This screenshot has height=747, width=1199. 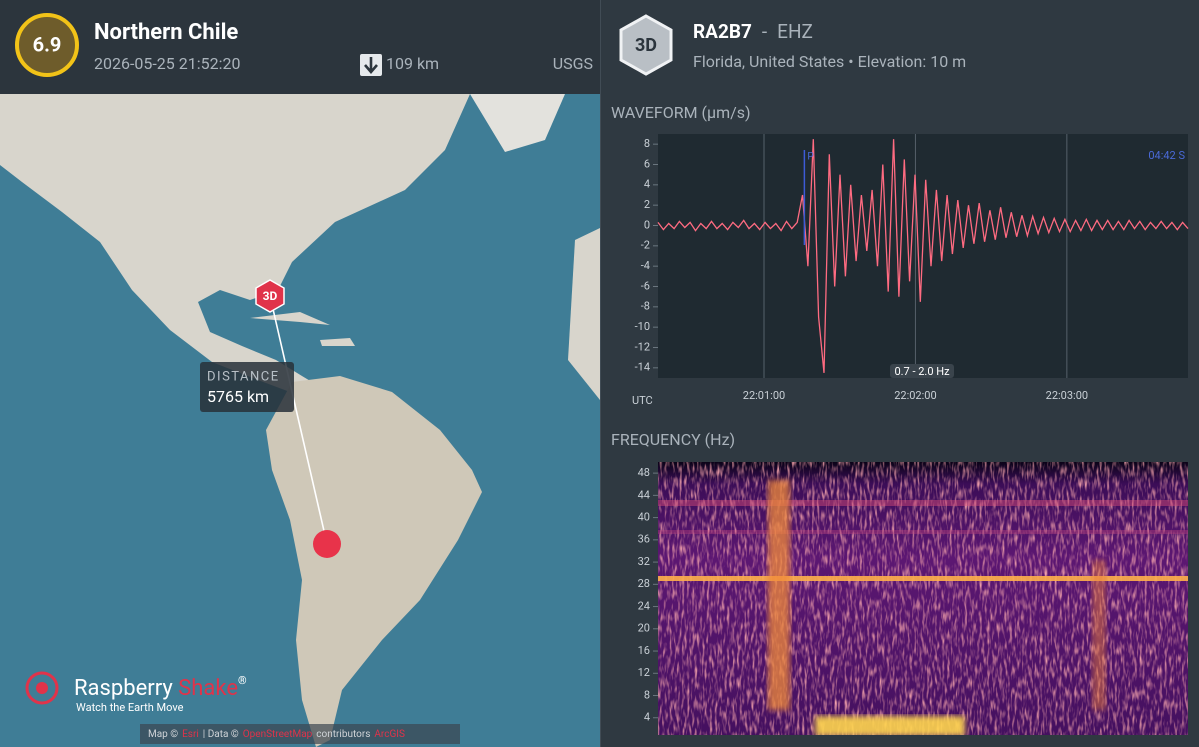 What do you see at coordinates (644, 561) in the screenshot?
I see `y-tick-label: 32` at bounding box center [644, 561].